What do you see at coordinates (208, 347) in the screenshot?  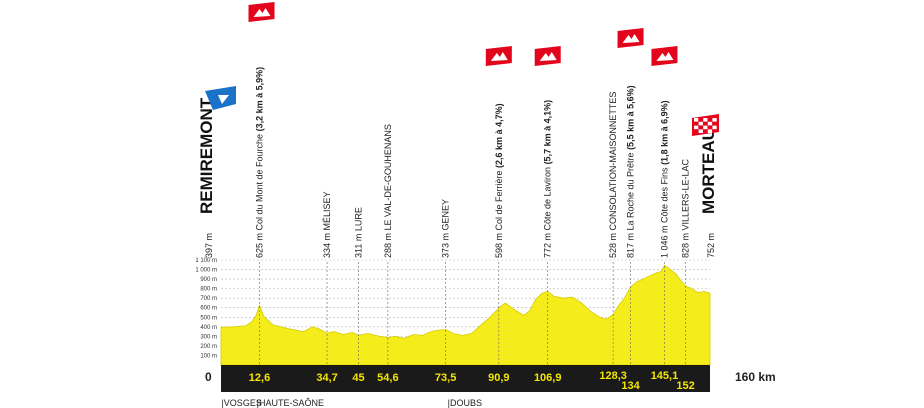 I see `altitude-tick-label: 200 m` at bounding box center [208, 347].